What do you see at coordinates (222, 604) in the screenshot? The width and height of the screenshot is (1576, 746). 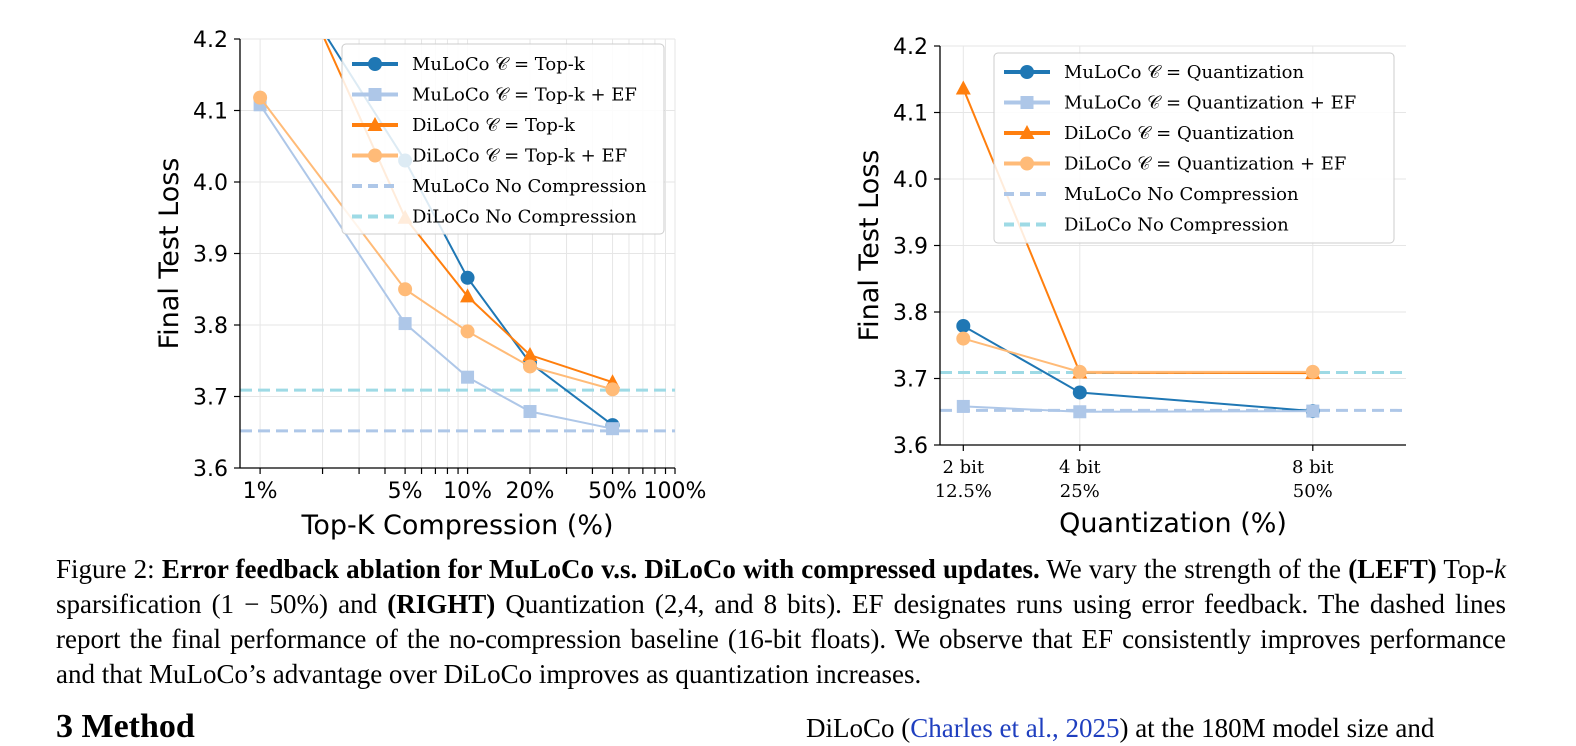 I see `caption-text-3: sparsification (1 − 50%) and` at bounding box center [222, 604].